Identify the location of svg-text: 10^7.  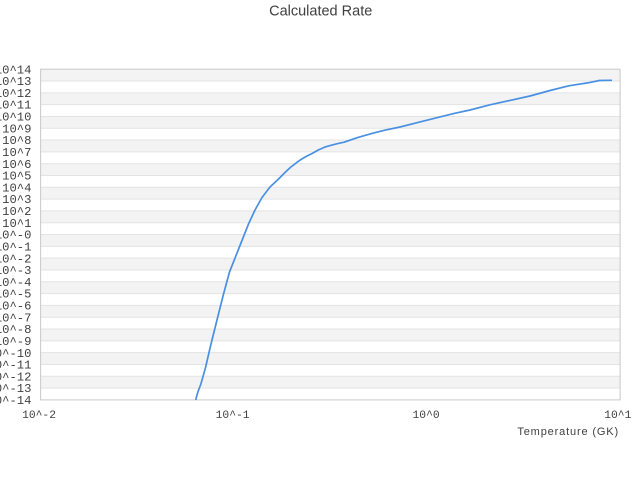
(16, 153).